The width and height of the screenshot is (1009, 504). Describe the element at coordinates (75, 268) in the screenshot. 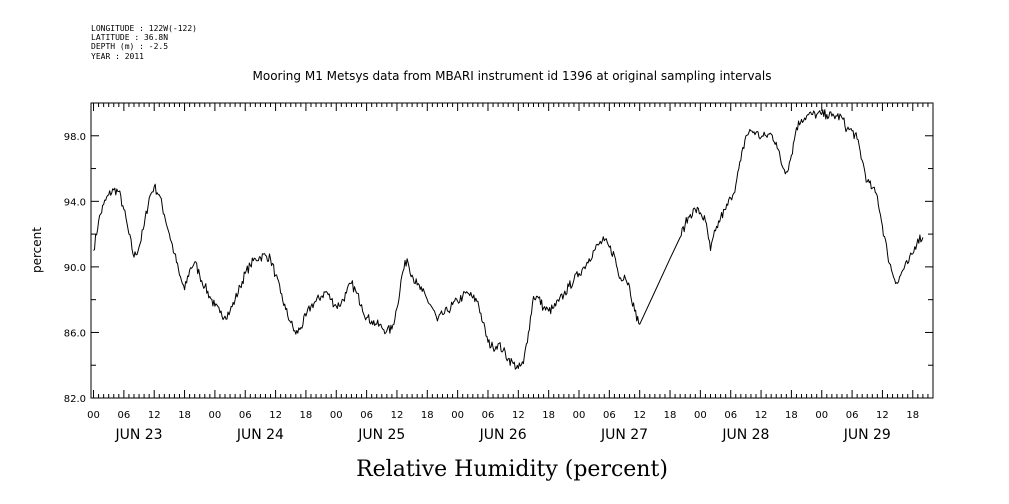

I see `y-tick-label: 90.0` at that location.